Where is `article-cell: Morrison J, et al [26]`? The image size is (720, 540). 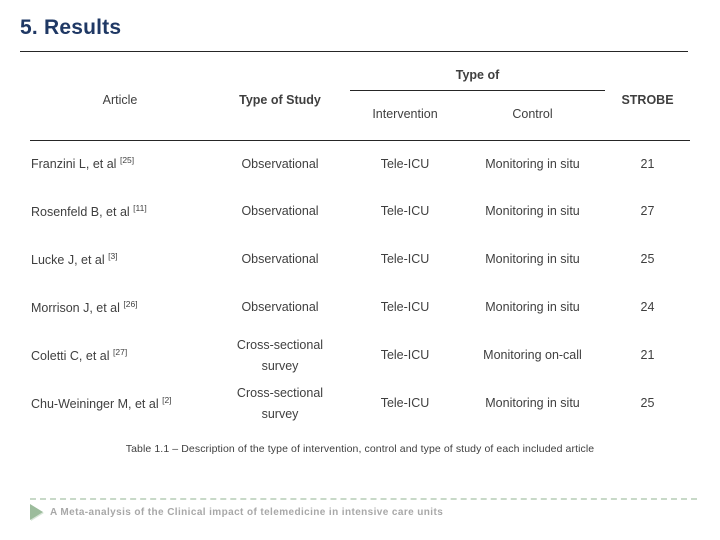 article-cell: Morrison J, et al [26] is located at coordinates (120, 308).